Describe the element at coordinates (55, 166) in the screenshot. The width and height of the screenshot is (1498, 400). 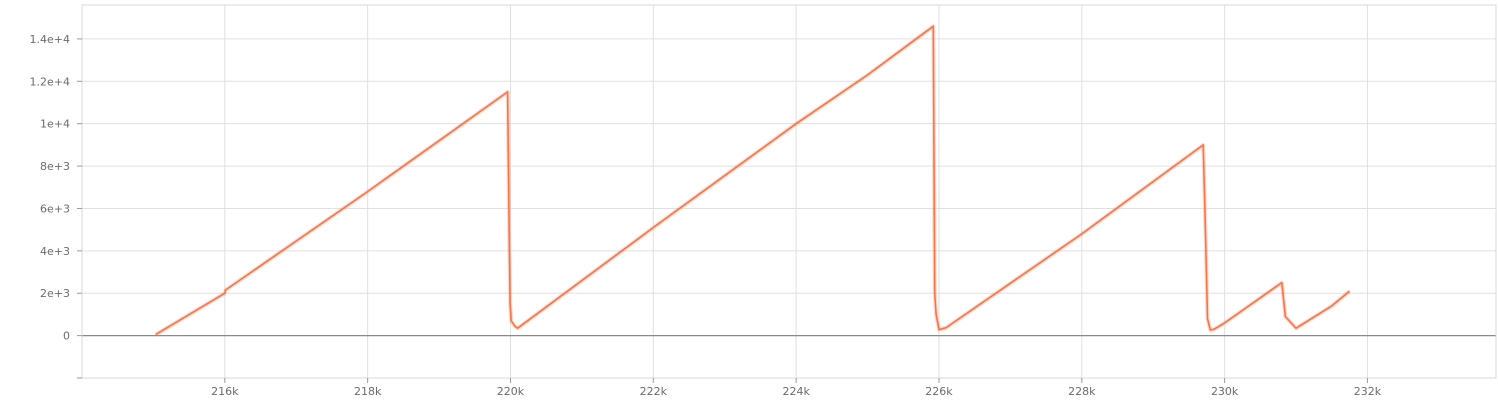
I see `y-tick-label: 8e+3` at that location.